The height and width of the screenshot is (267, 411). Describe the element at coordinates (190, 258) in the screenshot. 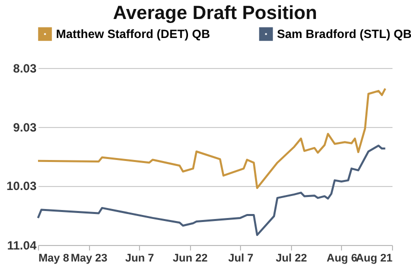

I see `x-tick-label: Jun 22` at that location.